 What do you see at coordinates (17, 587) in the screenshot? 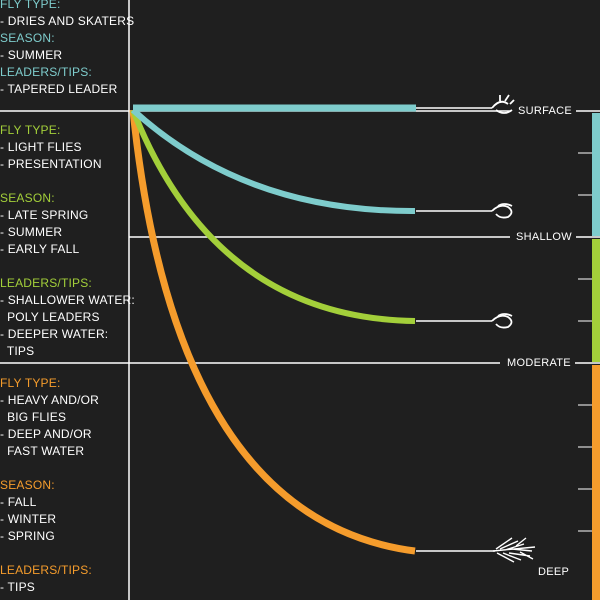
I see `deep-group-item: - TIPS` at bounding box center [17, 587].